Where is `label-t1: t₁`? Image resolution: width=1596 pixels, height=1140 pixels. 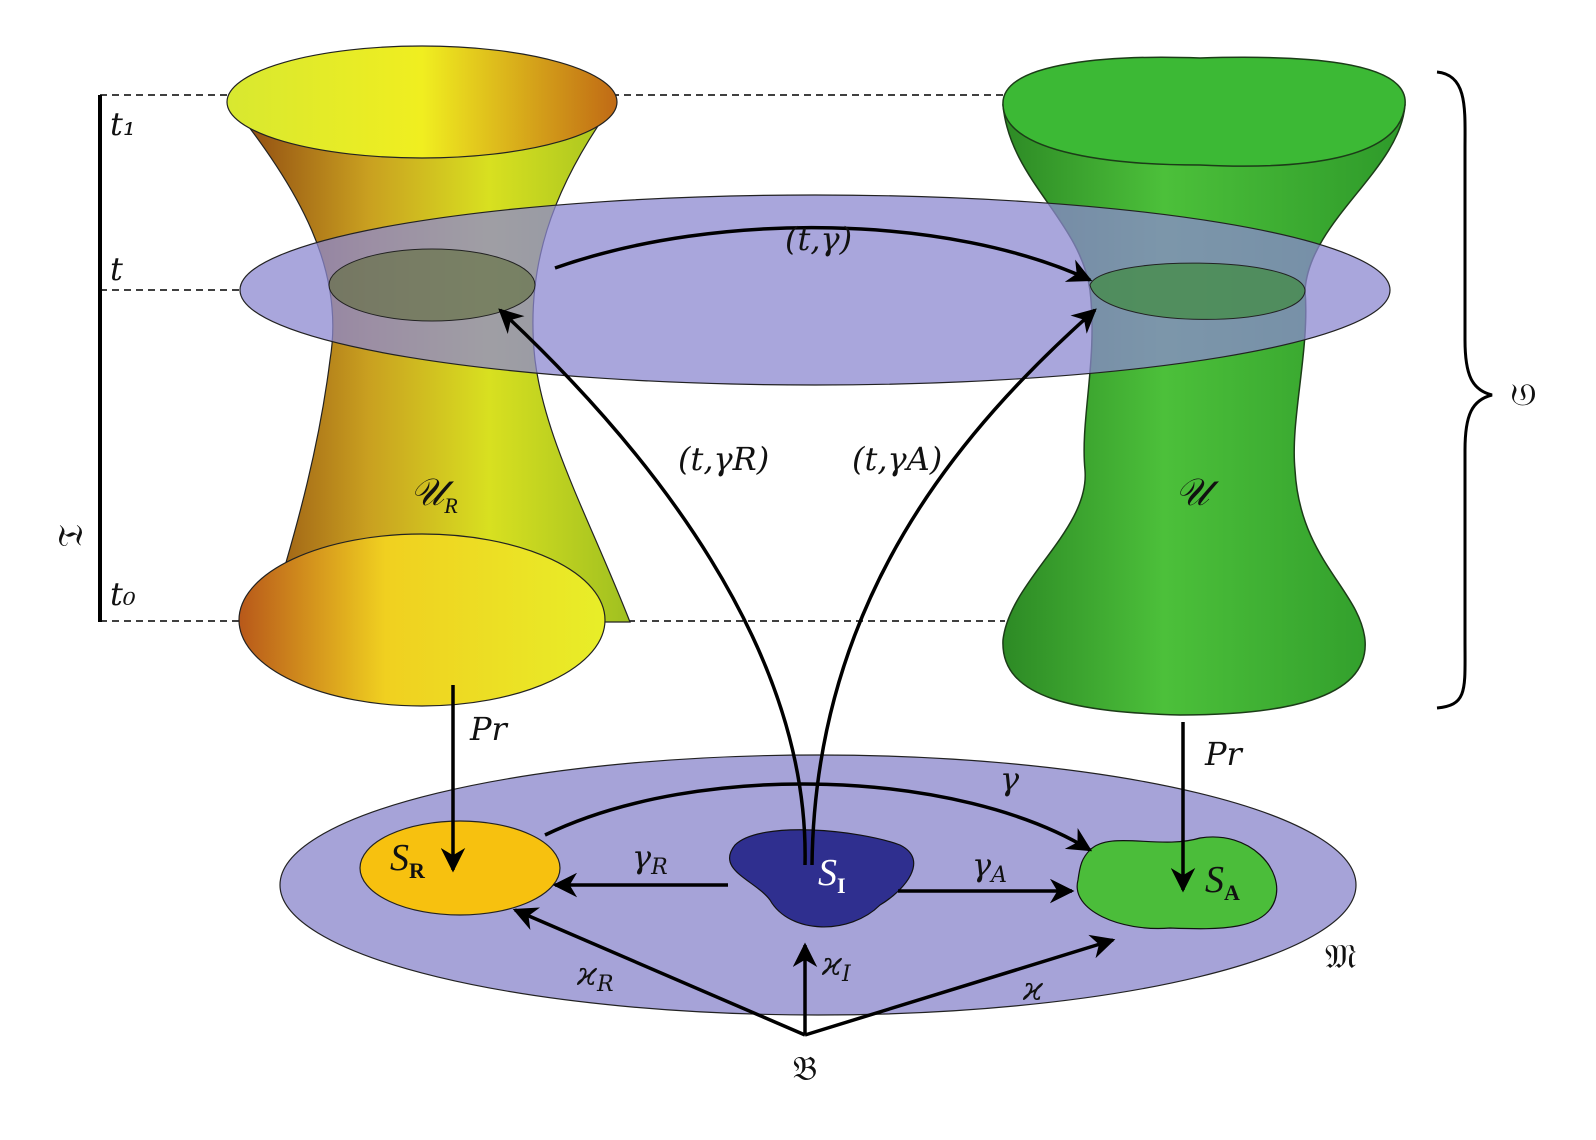
label-t1: t₁ is located at coordinates (123, 124).